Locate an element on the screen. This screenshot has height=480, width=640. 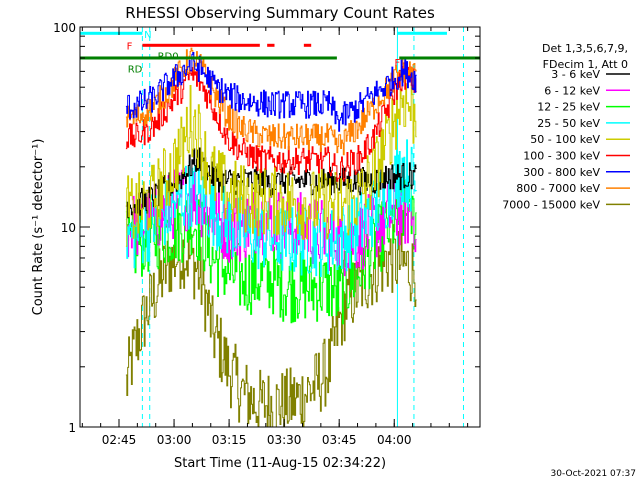
y-tick-label-2: 100 is located at coordinates (64, 28).